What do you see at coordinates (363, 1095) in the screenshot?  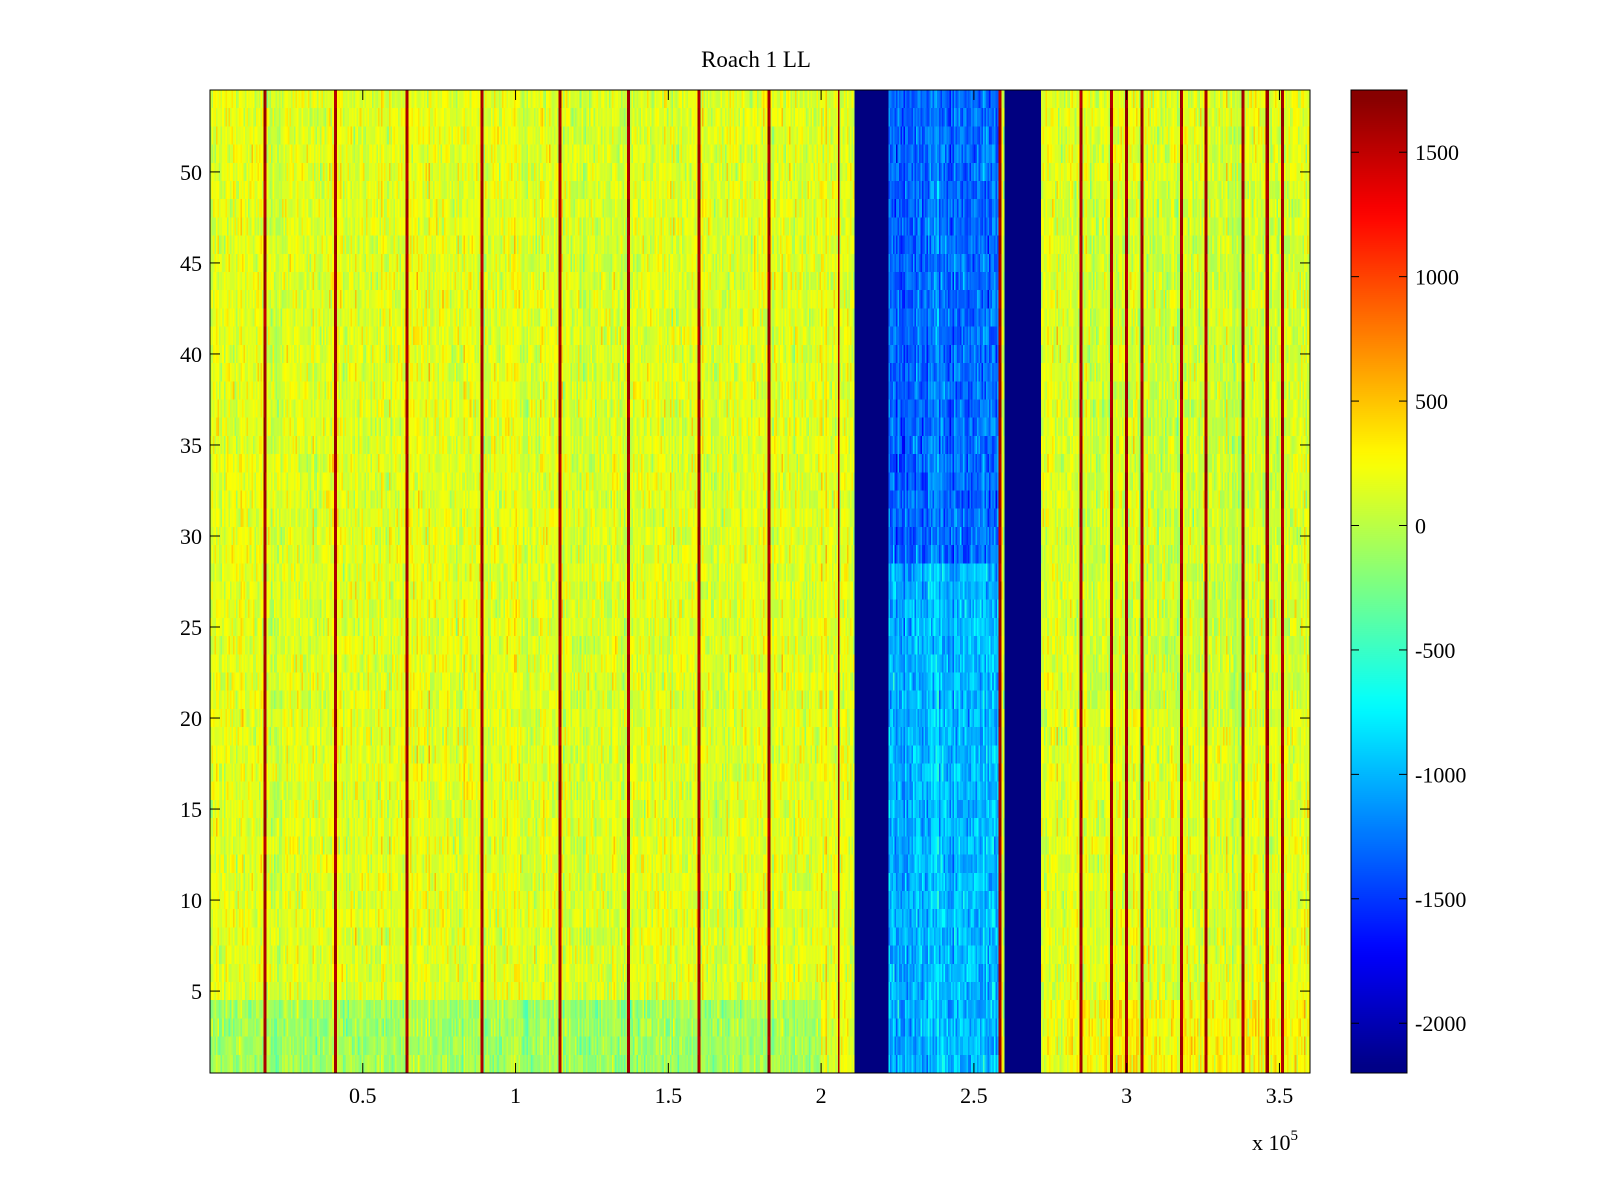 I see `x-tick-label: 0.5` at bounding box center [363, 1095].